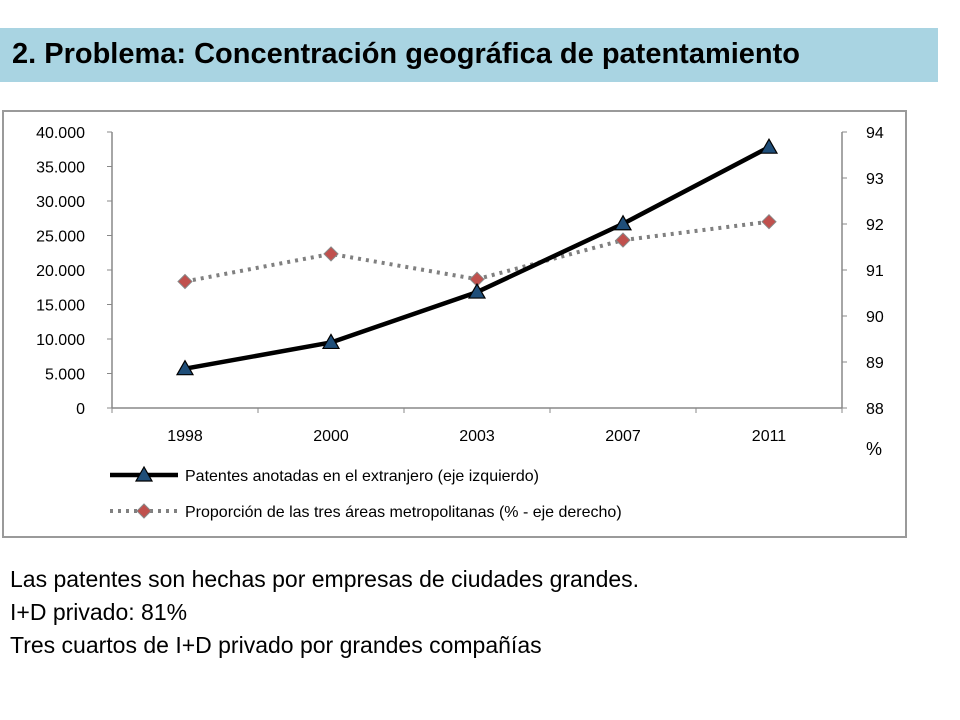 The height and width of the screenshot is (720, 960). Describe the element at coordinates (60, 271) in the screenshot. I see `left-axis-tick-label: 20.000` at that location.